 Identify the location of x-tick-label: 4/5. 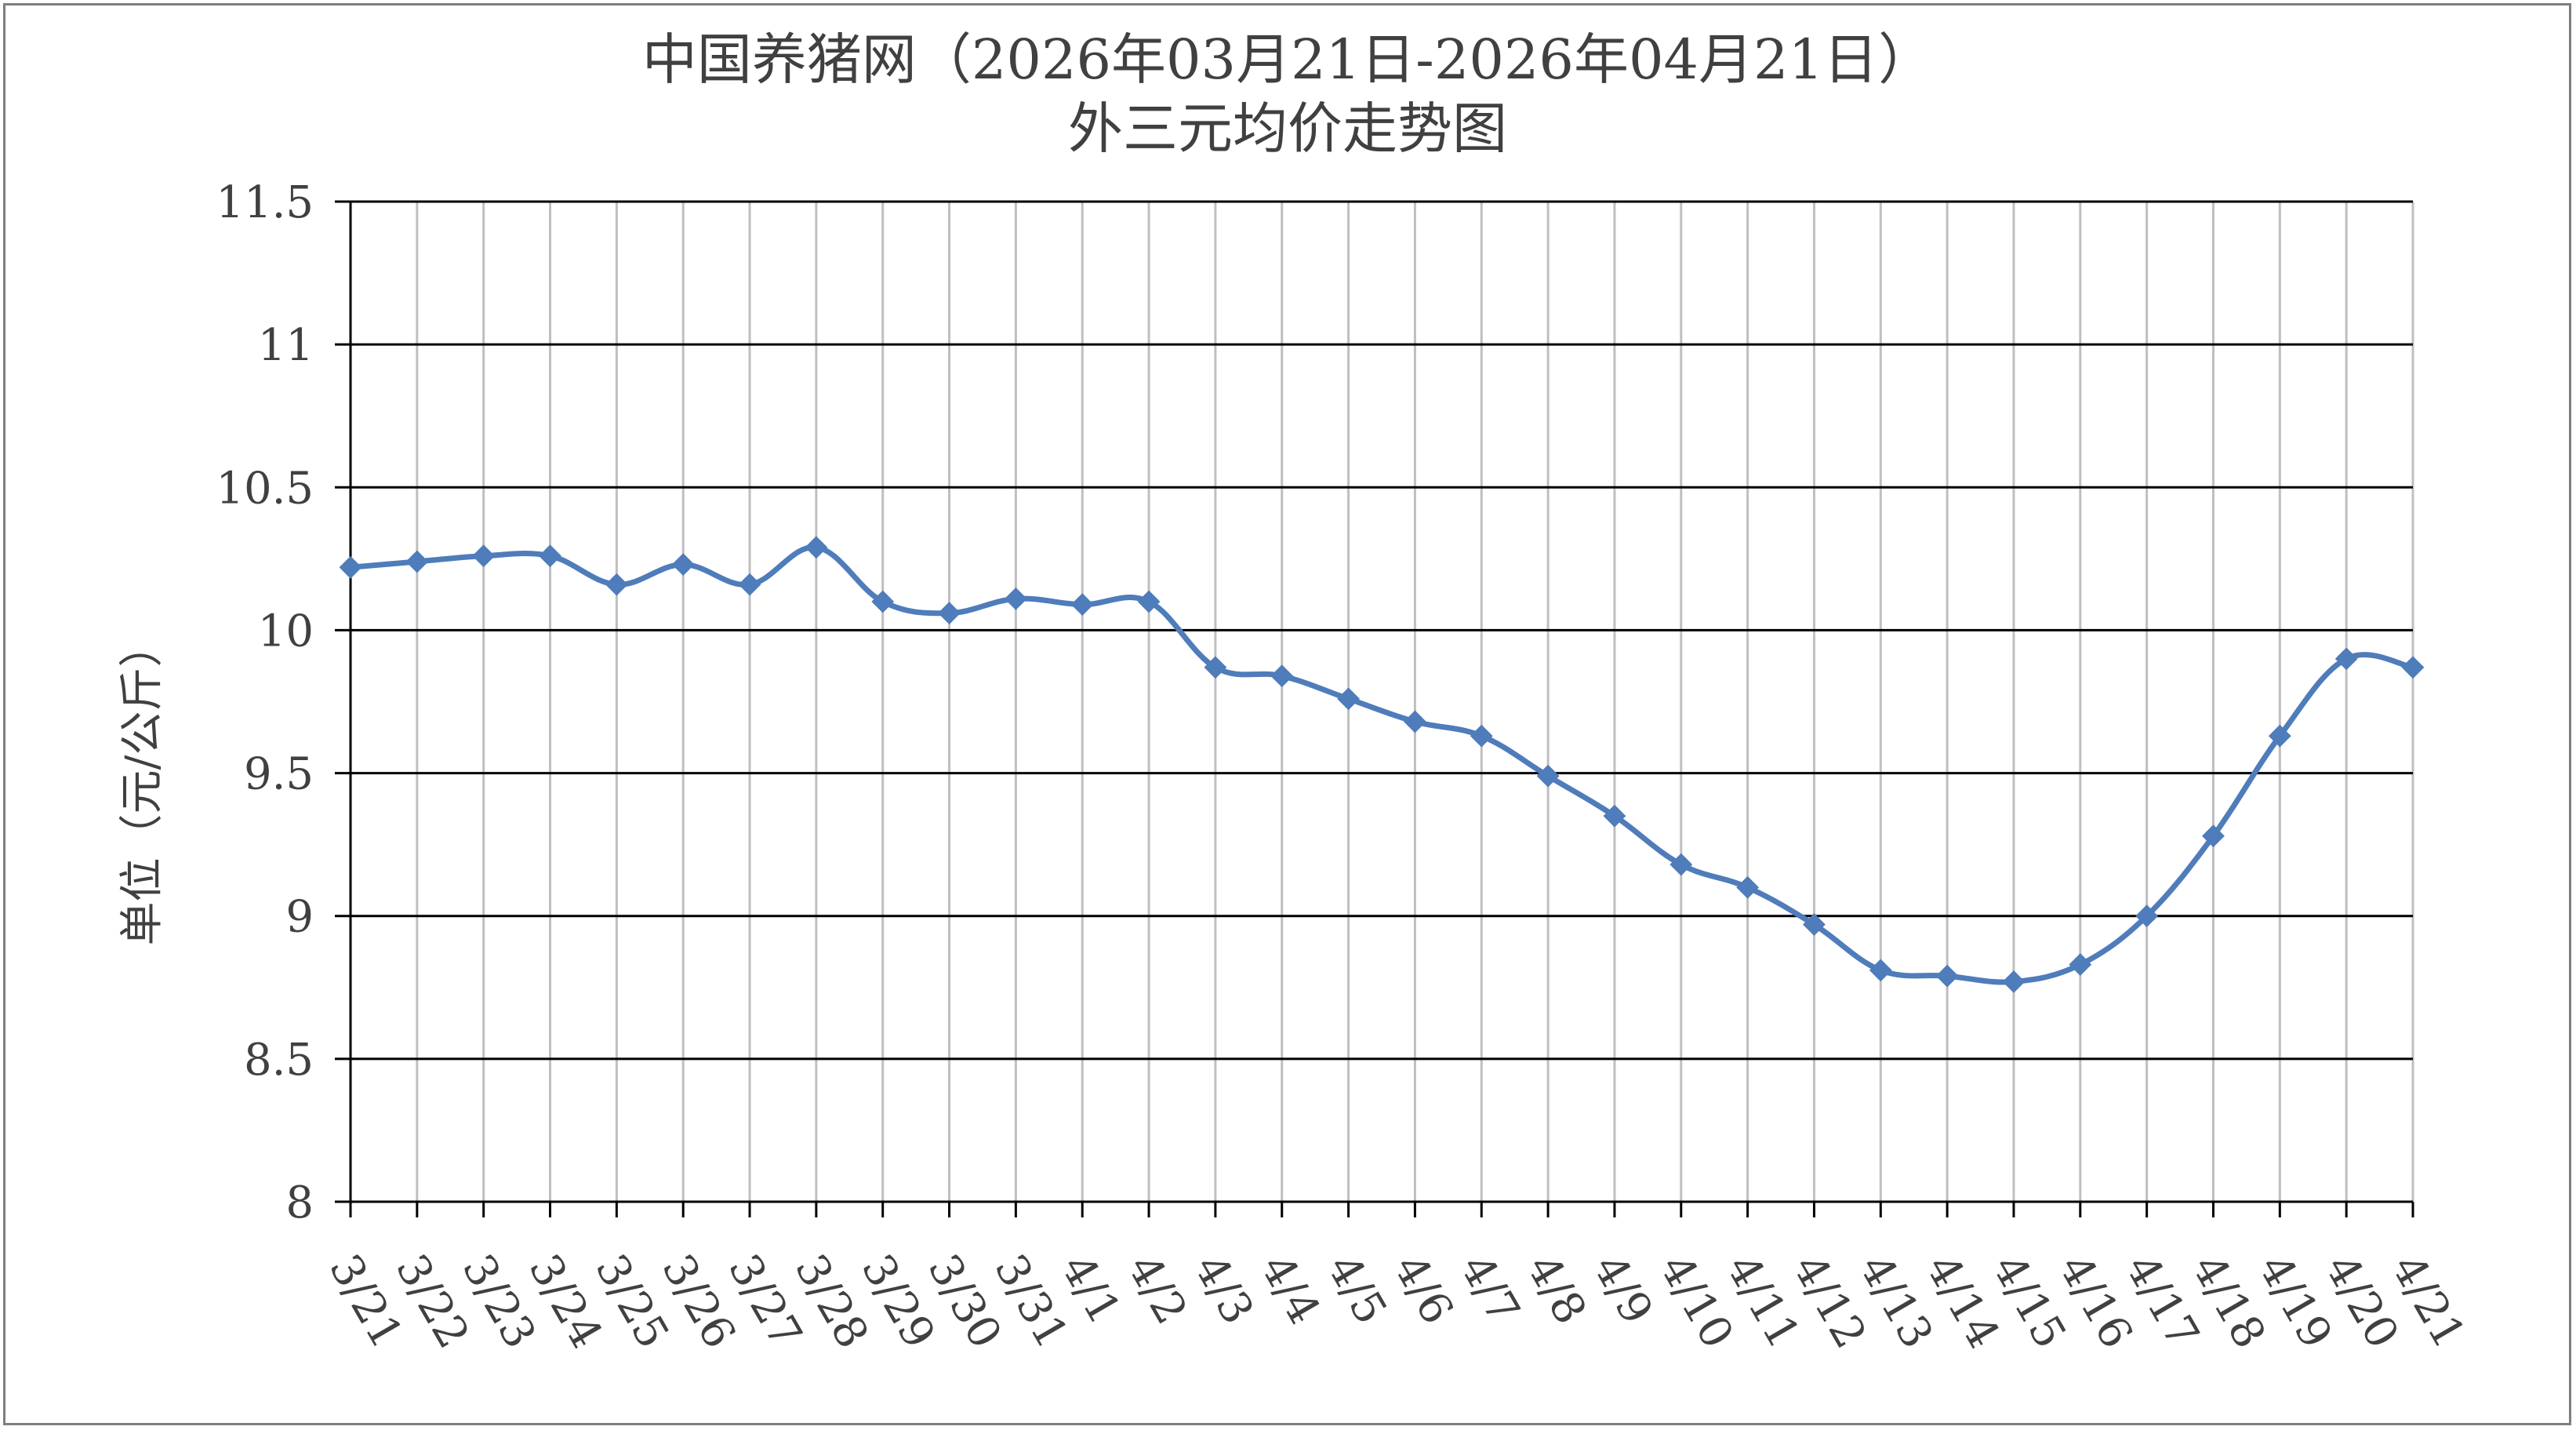
(1356, 1290).